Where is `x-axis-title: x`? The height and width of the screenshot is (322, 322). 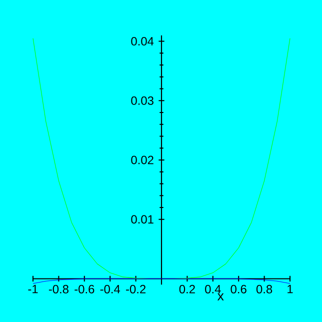 x-axis-title: x is located at coordinates (220, 296).